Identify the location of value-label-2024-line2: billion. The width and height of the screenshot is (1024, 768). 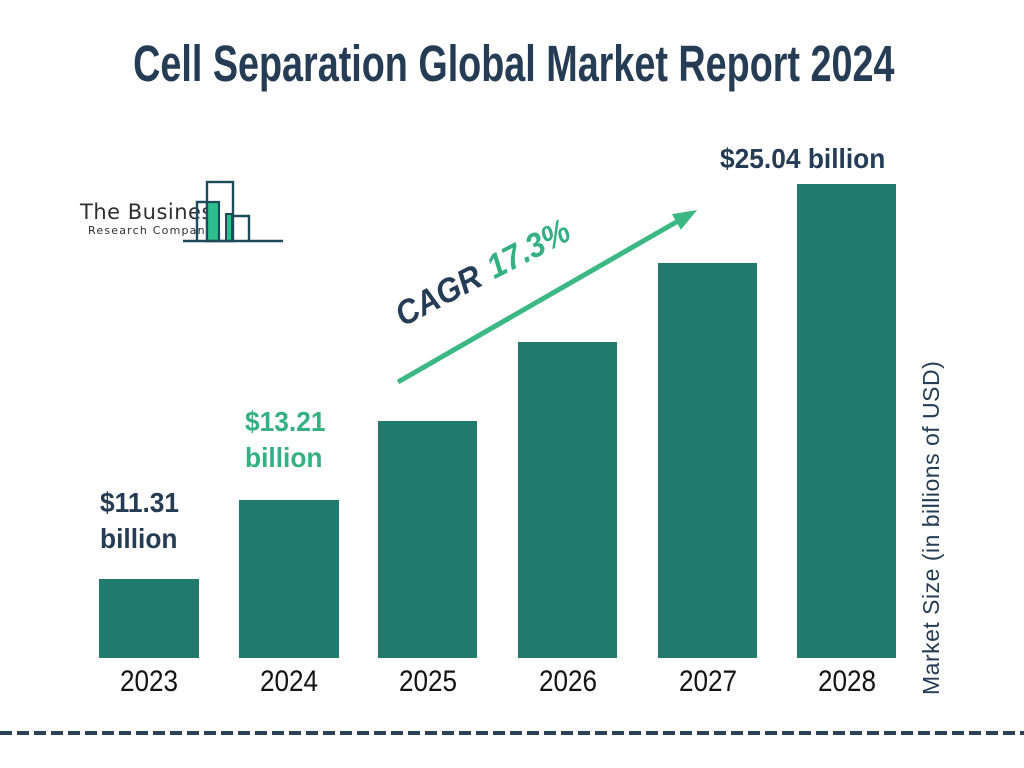
(284, 457).